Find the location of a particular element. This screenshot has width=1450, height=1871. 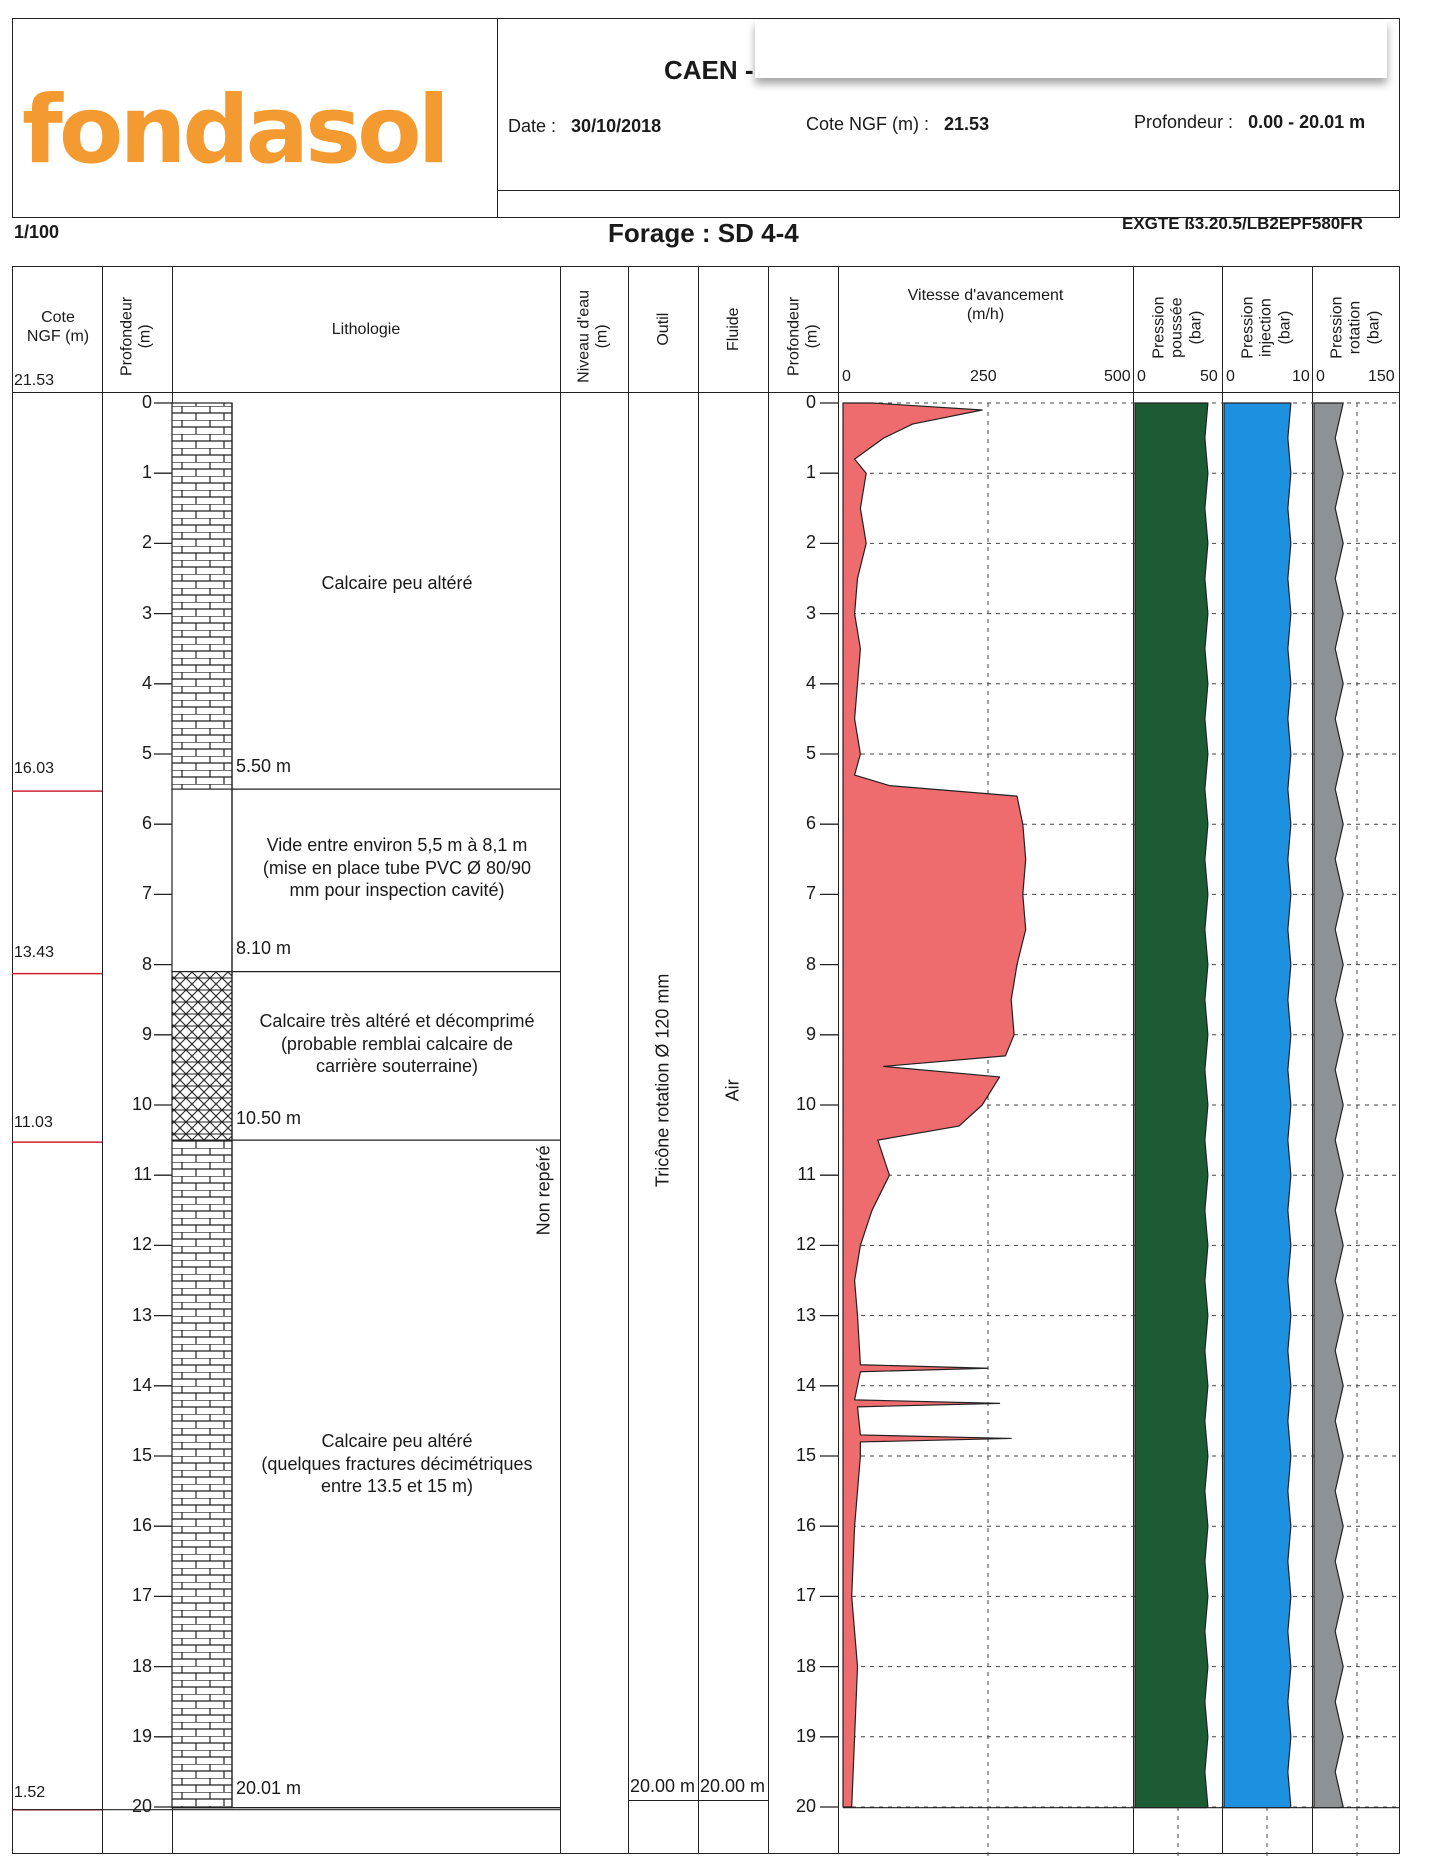

lithology-pattern-weathered is located at coordinates (202, 1056).